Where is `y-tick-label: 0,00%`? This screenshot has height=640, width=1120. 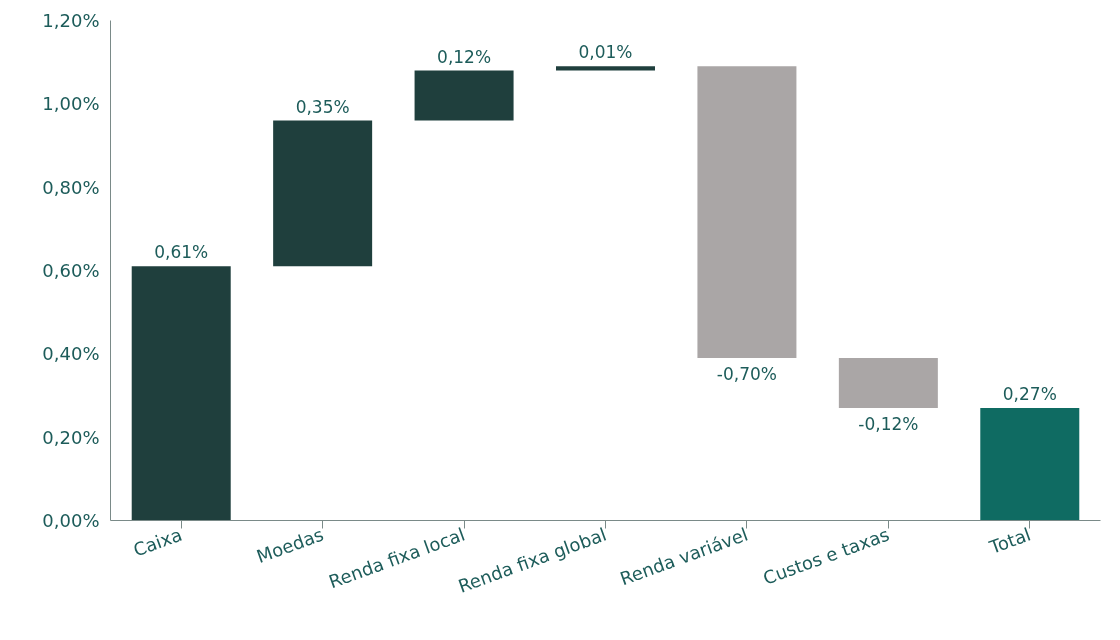
y-tick-label: 0,00% is located at coordinates (71, 520).